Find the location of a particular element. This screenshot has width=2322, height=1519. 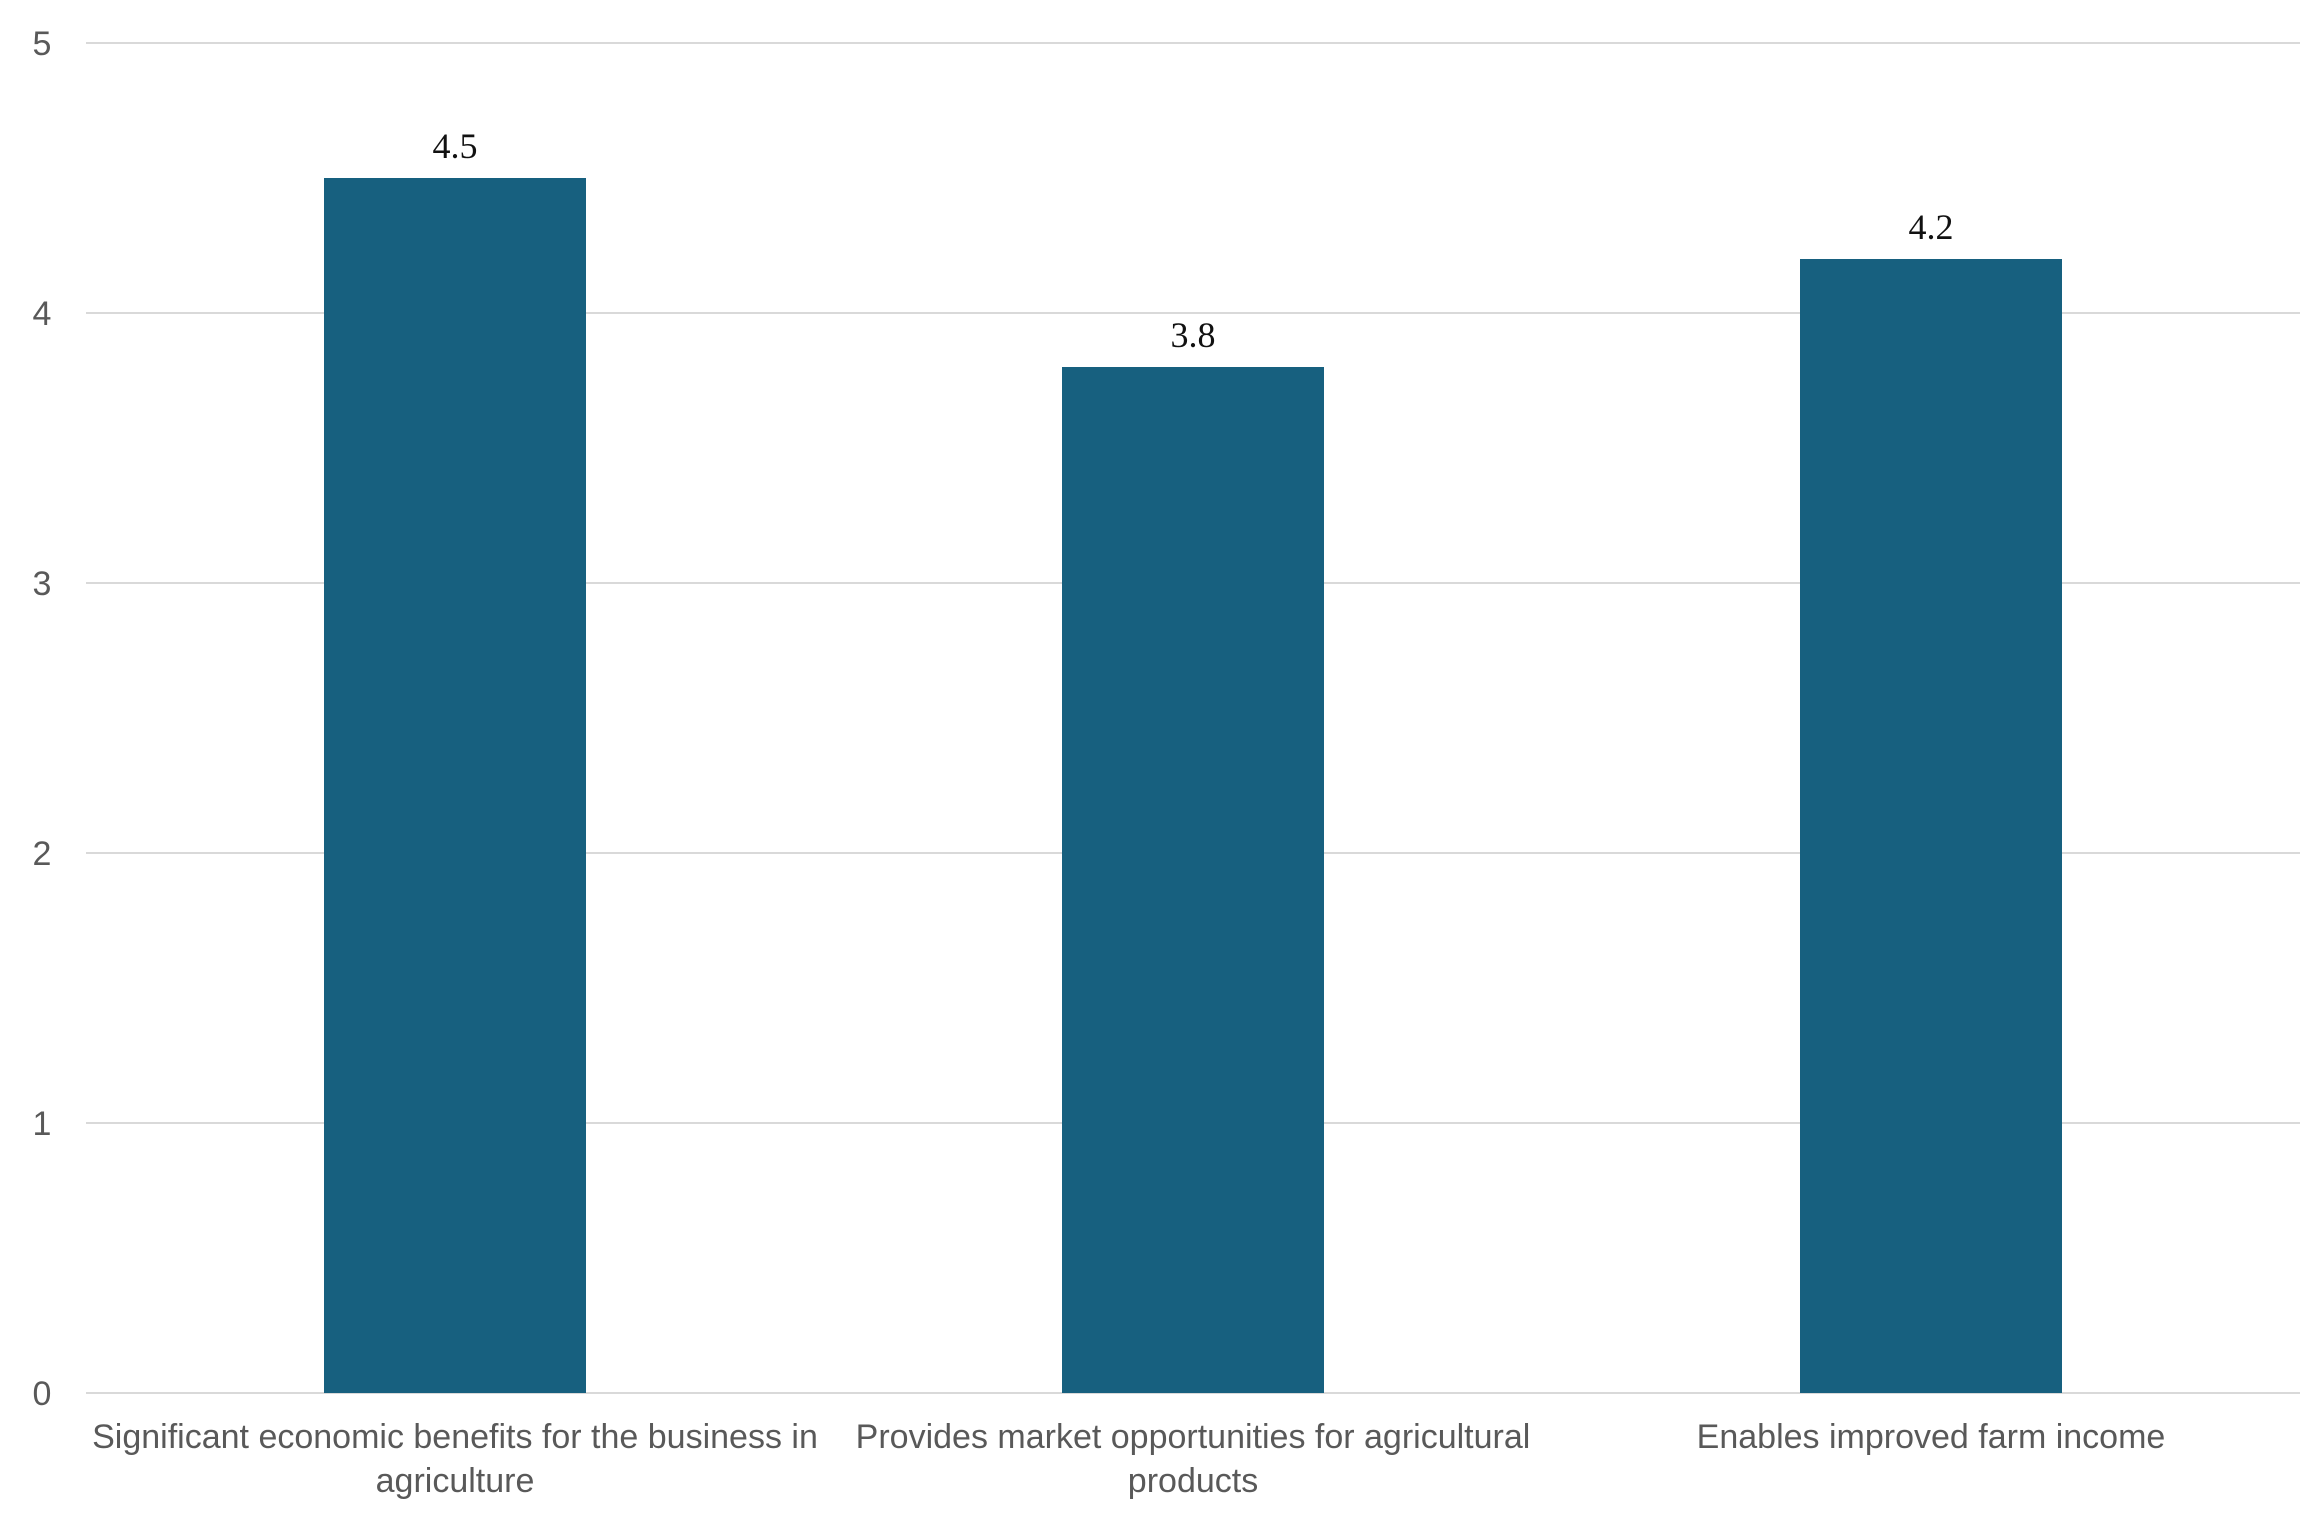

data-label: 4.5 is located at coordinates (455, 146).